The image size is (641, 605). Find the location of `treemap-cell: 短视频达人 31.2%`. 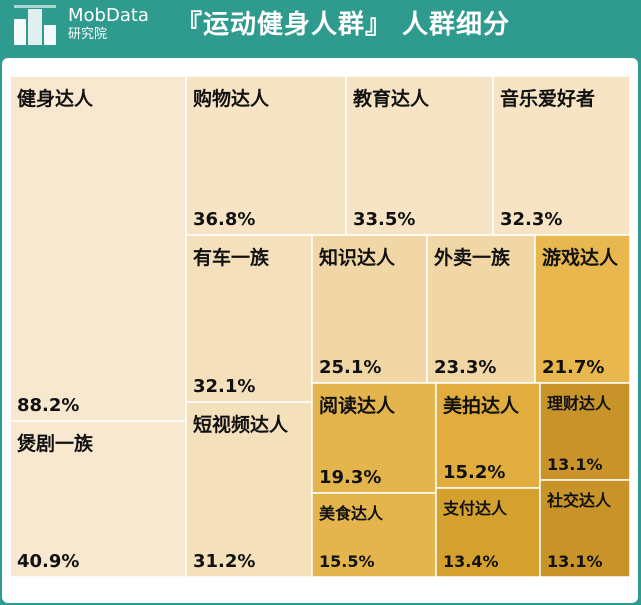

treemap-cell: 短视频达人 31.2% is located at coordinates (249, 489).